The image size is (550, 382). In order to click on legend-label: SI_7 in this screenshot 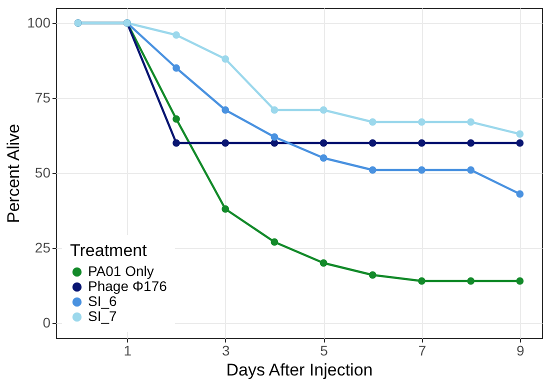, I will do `click(103, 316)`.